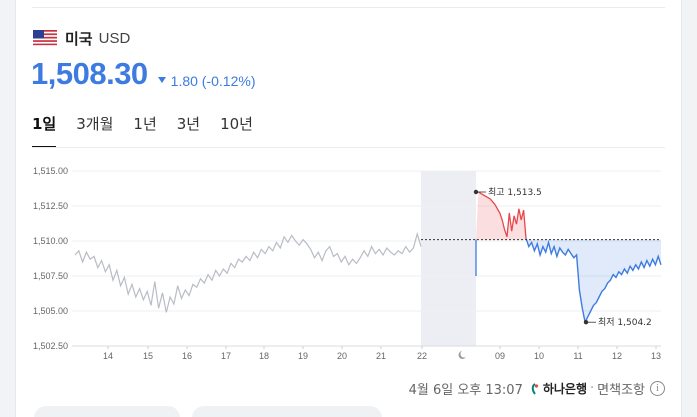  What do you see at coordinates (114, 38) in the screenshot?
I see `currency-code: USD` at bounding box center [114, 38].